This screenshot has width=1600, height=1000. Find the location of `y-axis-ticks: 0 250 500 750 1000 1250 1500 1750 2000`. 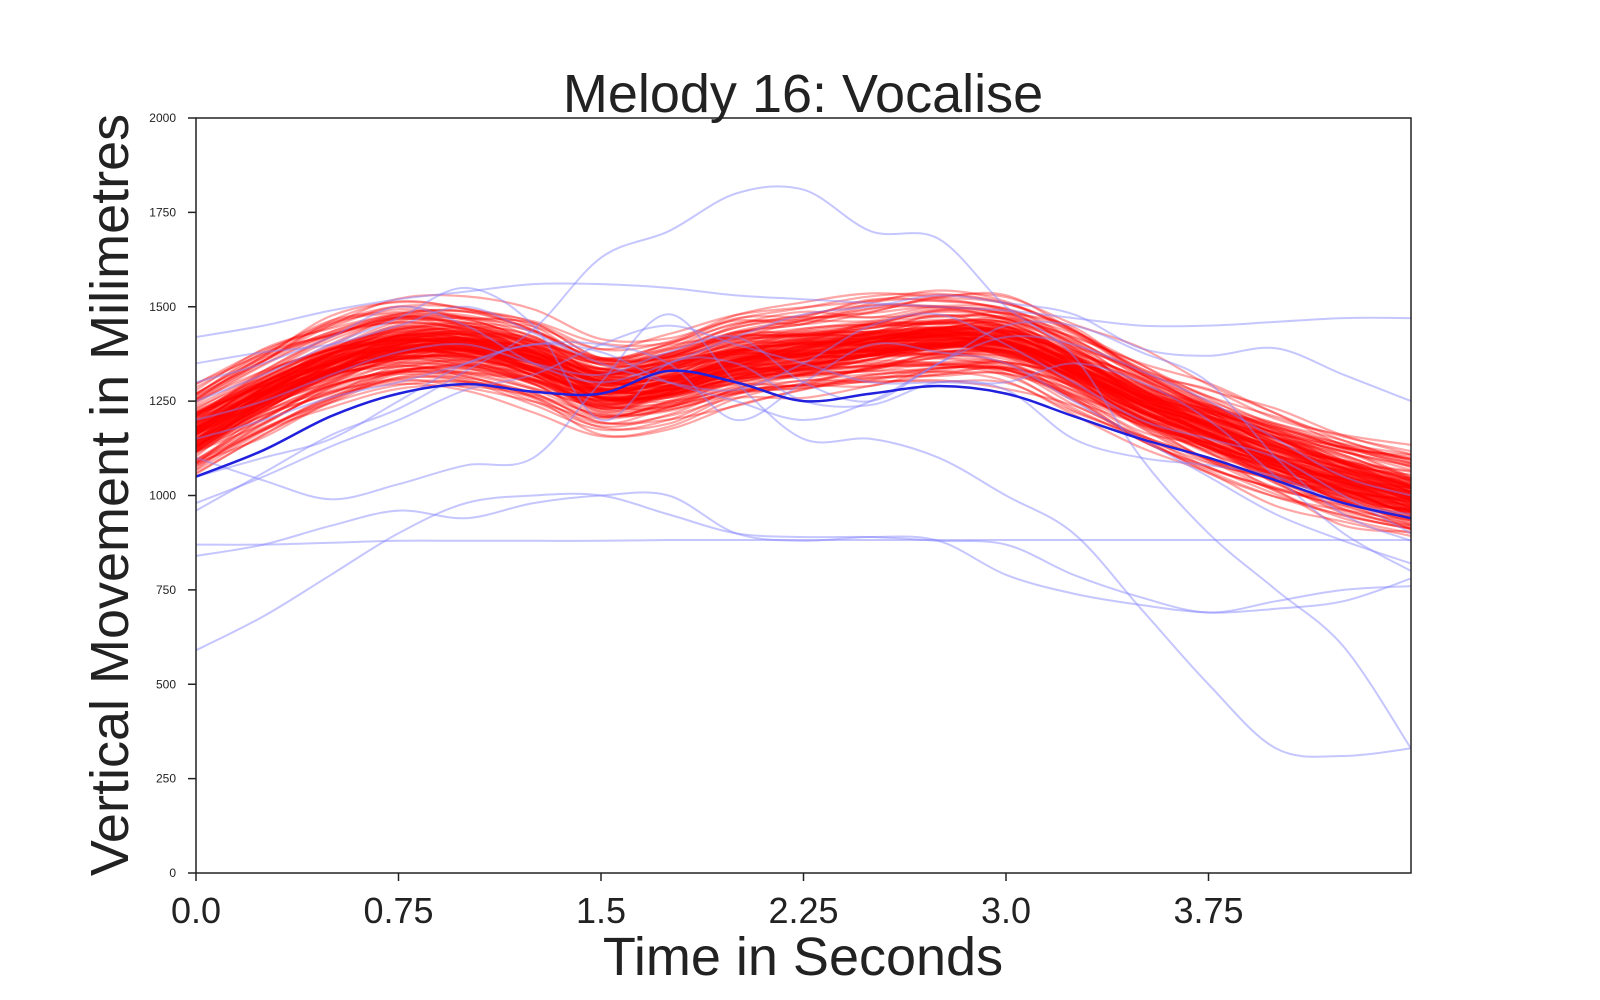

y-axis-ticks: 0 250 500 750 1000 1250 1500 1750 2000 is located at coordinates (172, 495).